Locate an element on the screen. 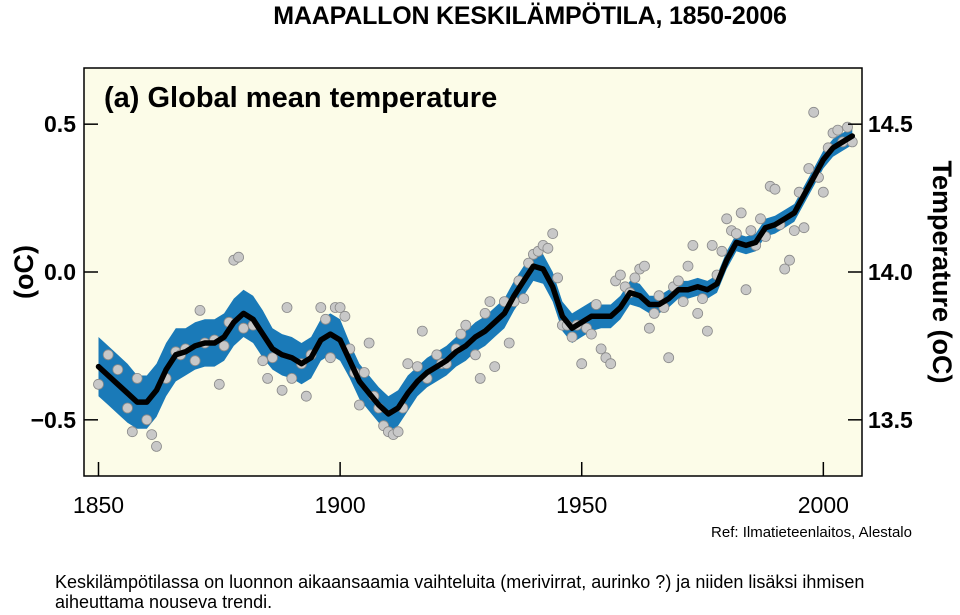 The image size is (960, 615). x-tick-label: 1850 is located at coordinates (98, 505).